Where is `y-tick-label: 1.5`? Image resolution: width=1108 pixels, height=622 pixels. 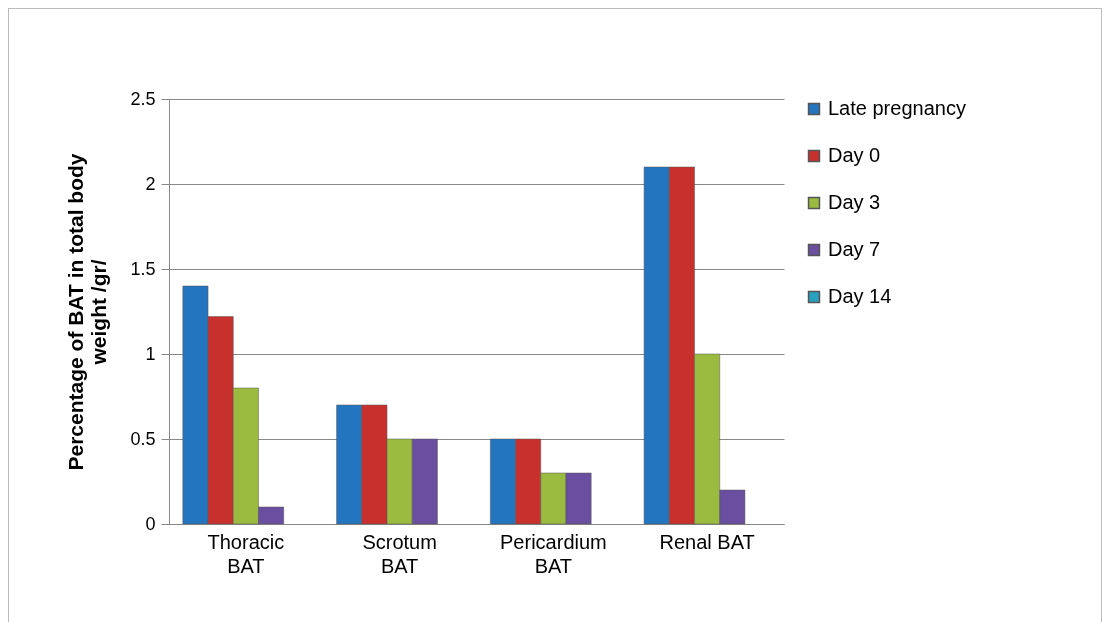
y-tick-label: 1.5 is located at coordinates (143, 268).